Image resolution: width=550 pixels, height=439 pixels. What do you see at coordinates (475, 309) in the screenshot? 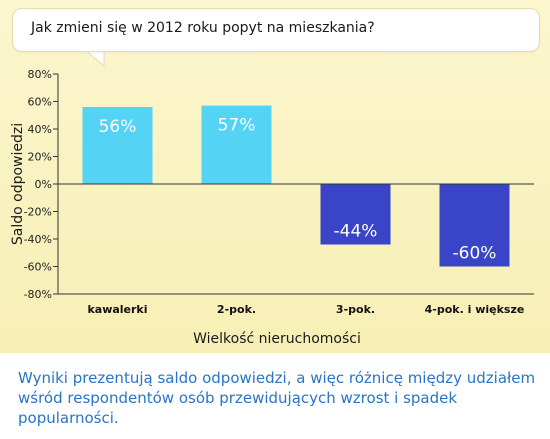
I see `x-tick-label: 4-pok. i większe` at bounding box center [475, 309].